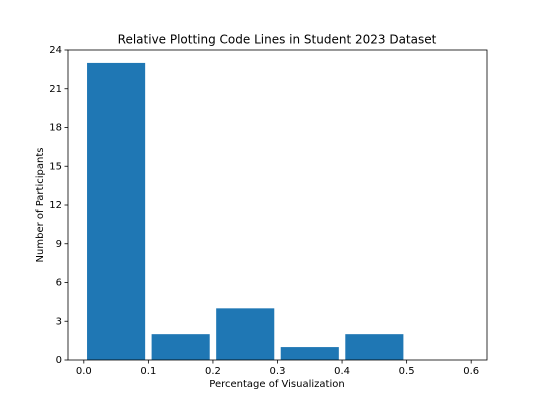 This screenshot has width=540, height=406. I want to click on x-tick-label: 0.4, so click(342, 371).